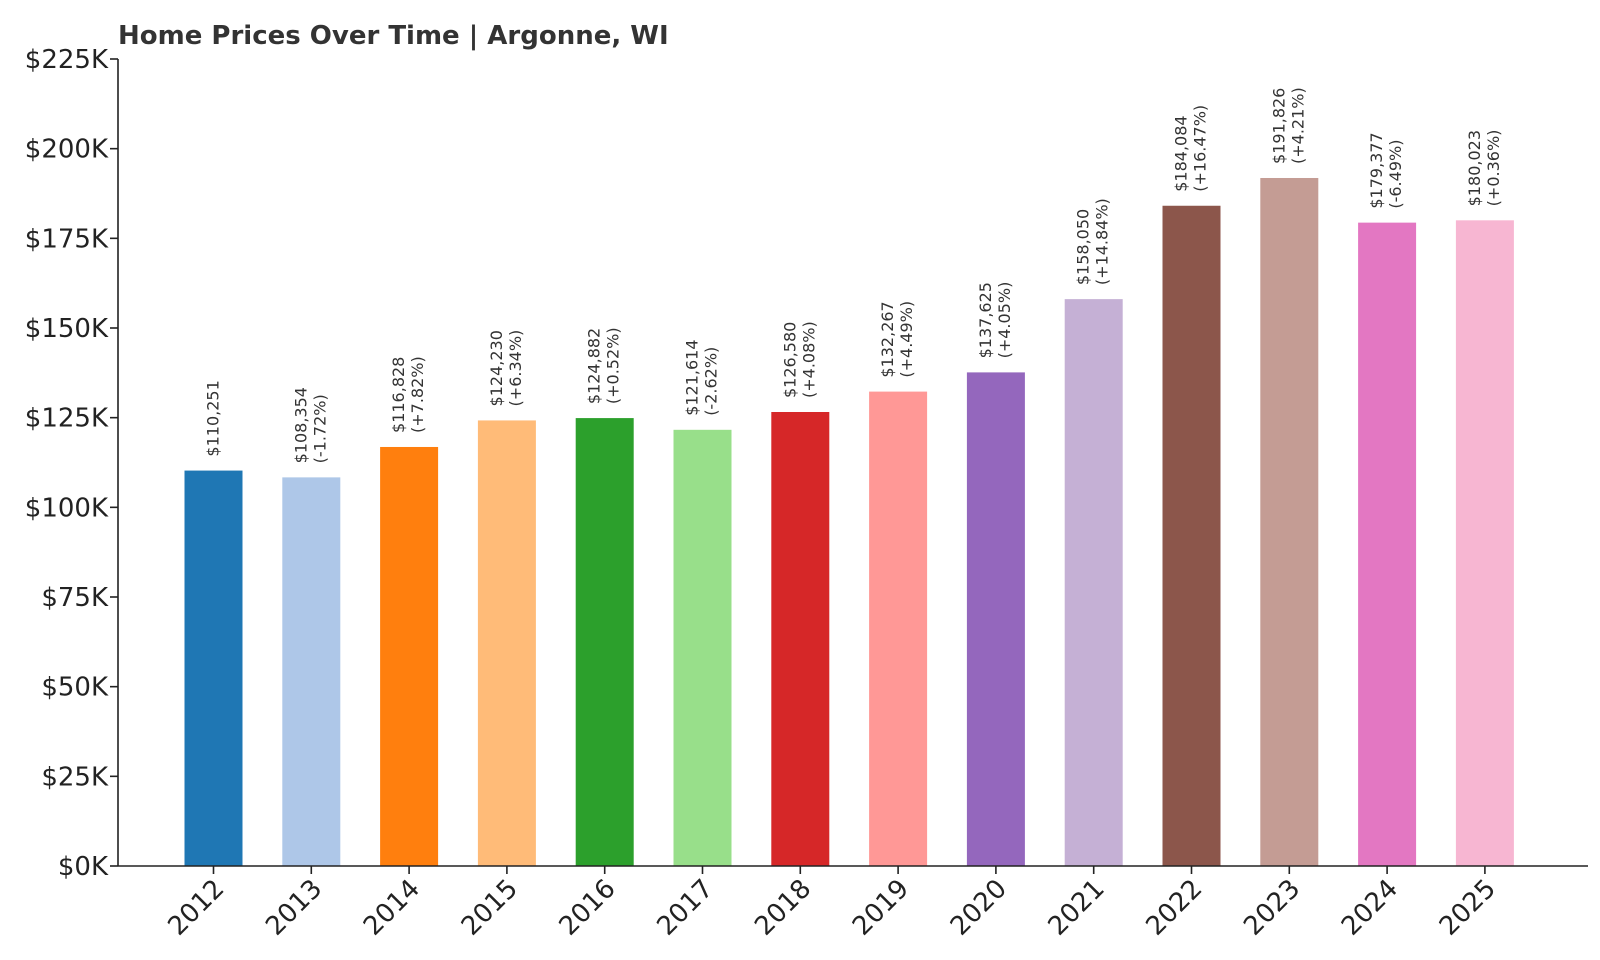 The width and height of the screenshot is (1600, 960). Describe the element at coordinates (67, 508) in the screenshot. I see `y-tick-label: $100K` at that location.